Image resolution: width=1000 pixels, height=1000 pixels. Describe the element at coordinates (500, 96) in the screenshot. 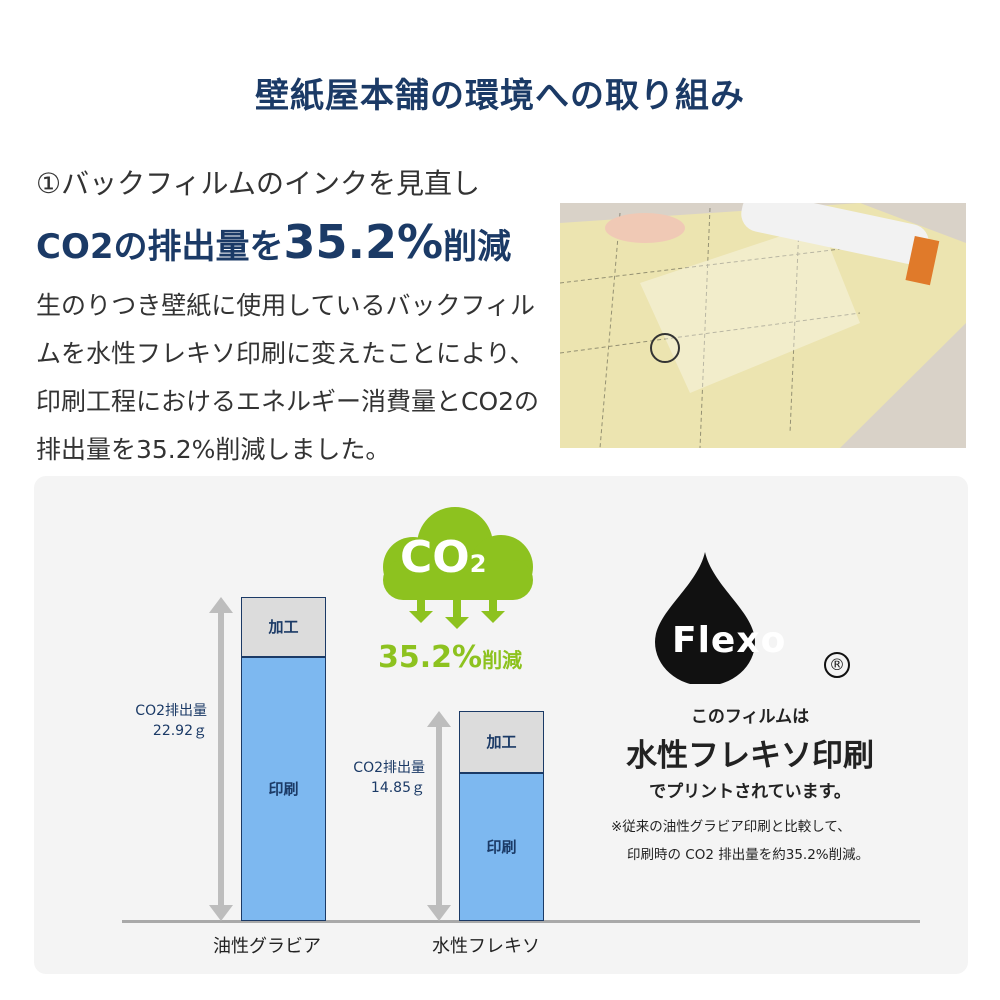

I see `page-title: 壁紙屋本舗の環境への取り組み` at that location.